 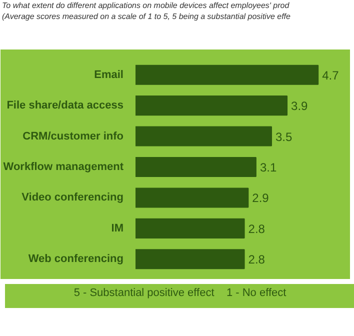 What do you see at coordinates (65, 105) in the screenshot?
I see `y-tick-label: File share/data access` at bounding box center [65, 105].